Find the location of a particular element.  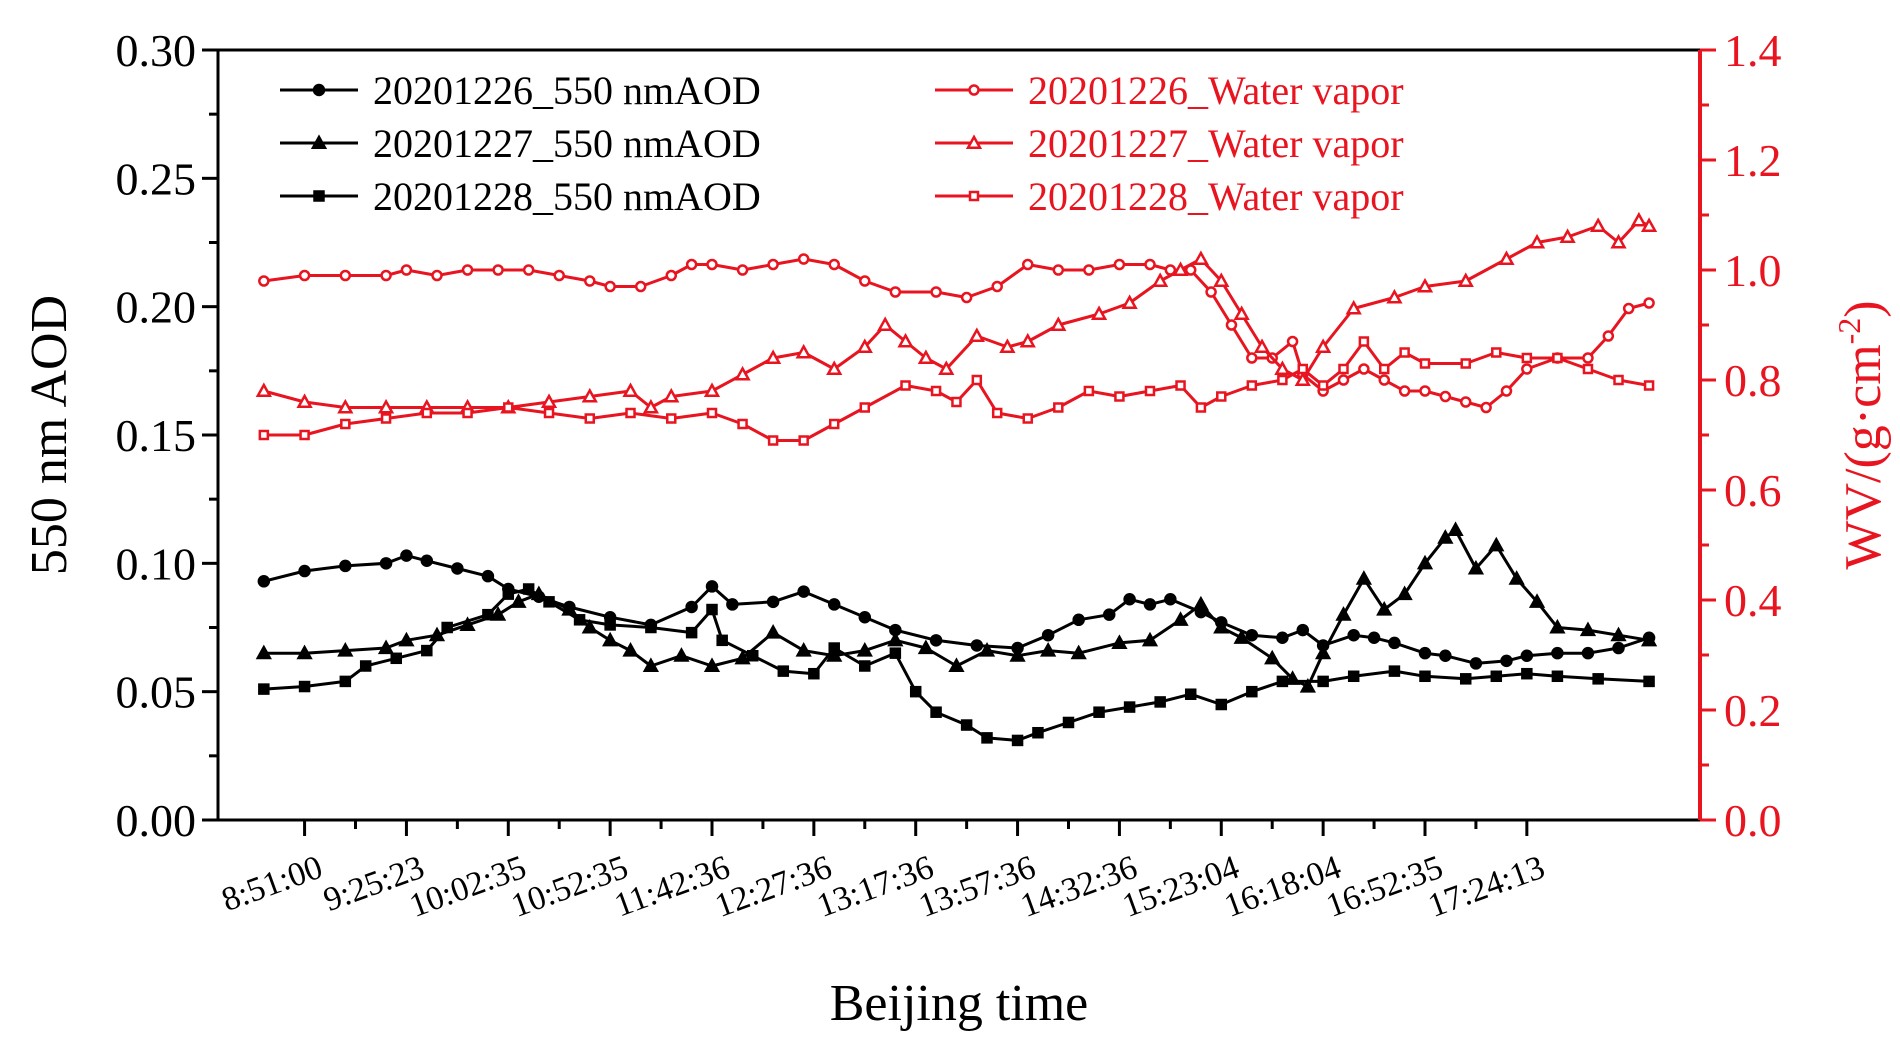

y-right-tick-label: 0.4 is located at coordinates (1753, 600).